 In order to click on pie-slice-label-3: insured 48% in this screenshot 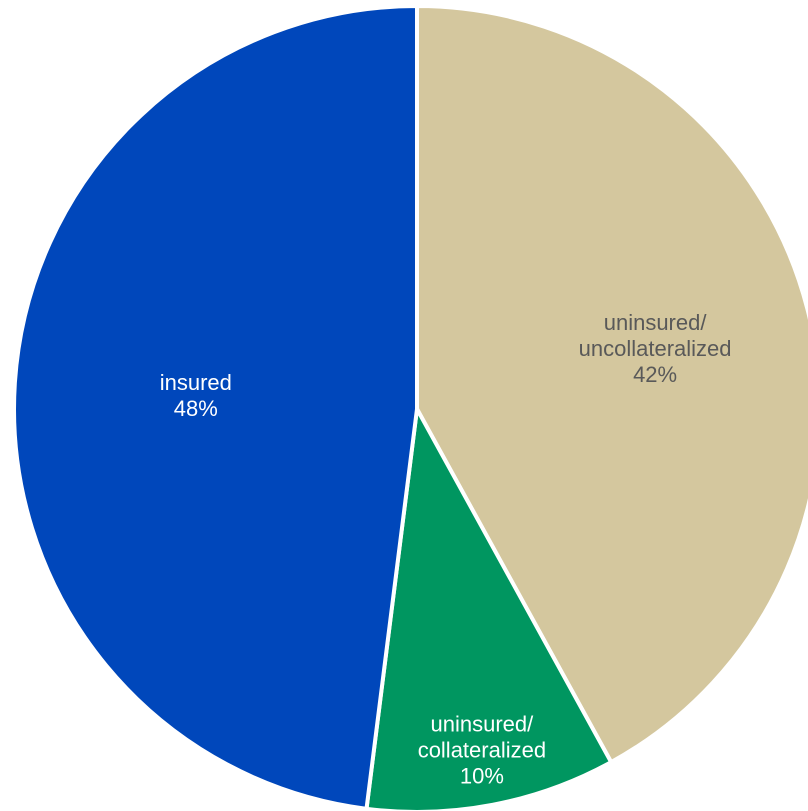, I will do `click(196, 395)`.